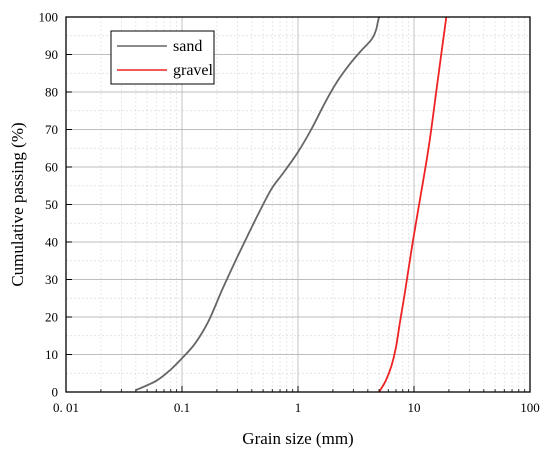 Image resolution: width=550 pixels, height=455 pixels. I want to click on y-tick-label: 100, so click(49, 17).